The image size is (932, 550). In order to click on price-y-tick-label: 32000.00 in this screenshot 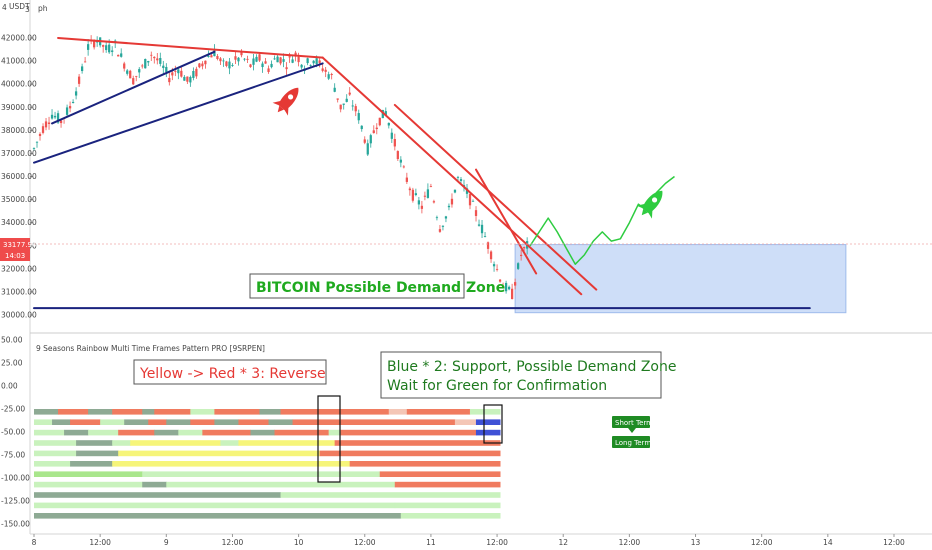, I will do `click(19, 268)`.